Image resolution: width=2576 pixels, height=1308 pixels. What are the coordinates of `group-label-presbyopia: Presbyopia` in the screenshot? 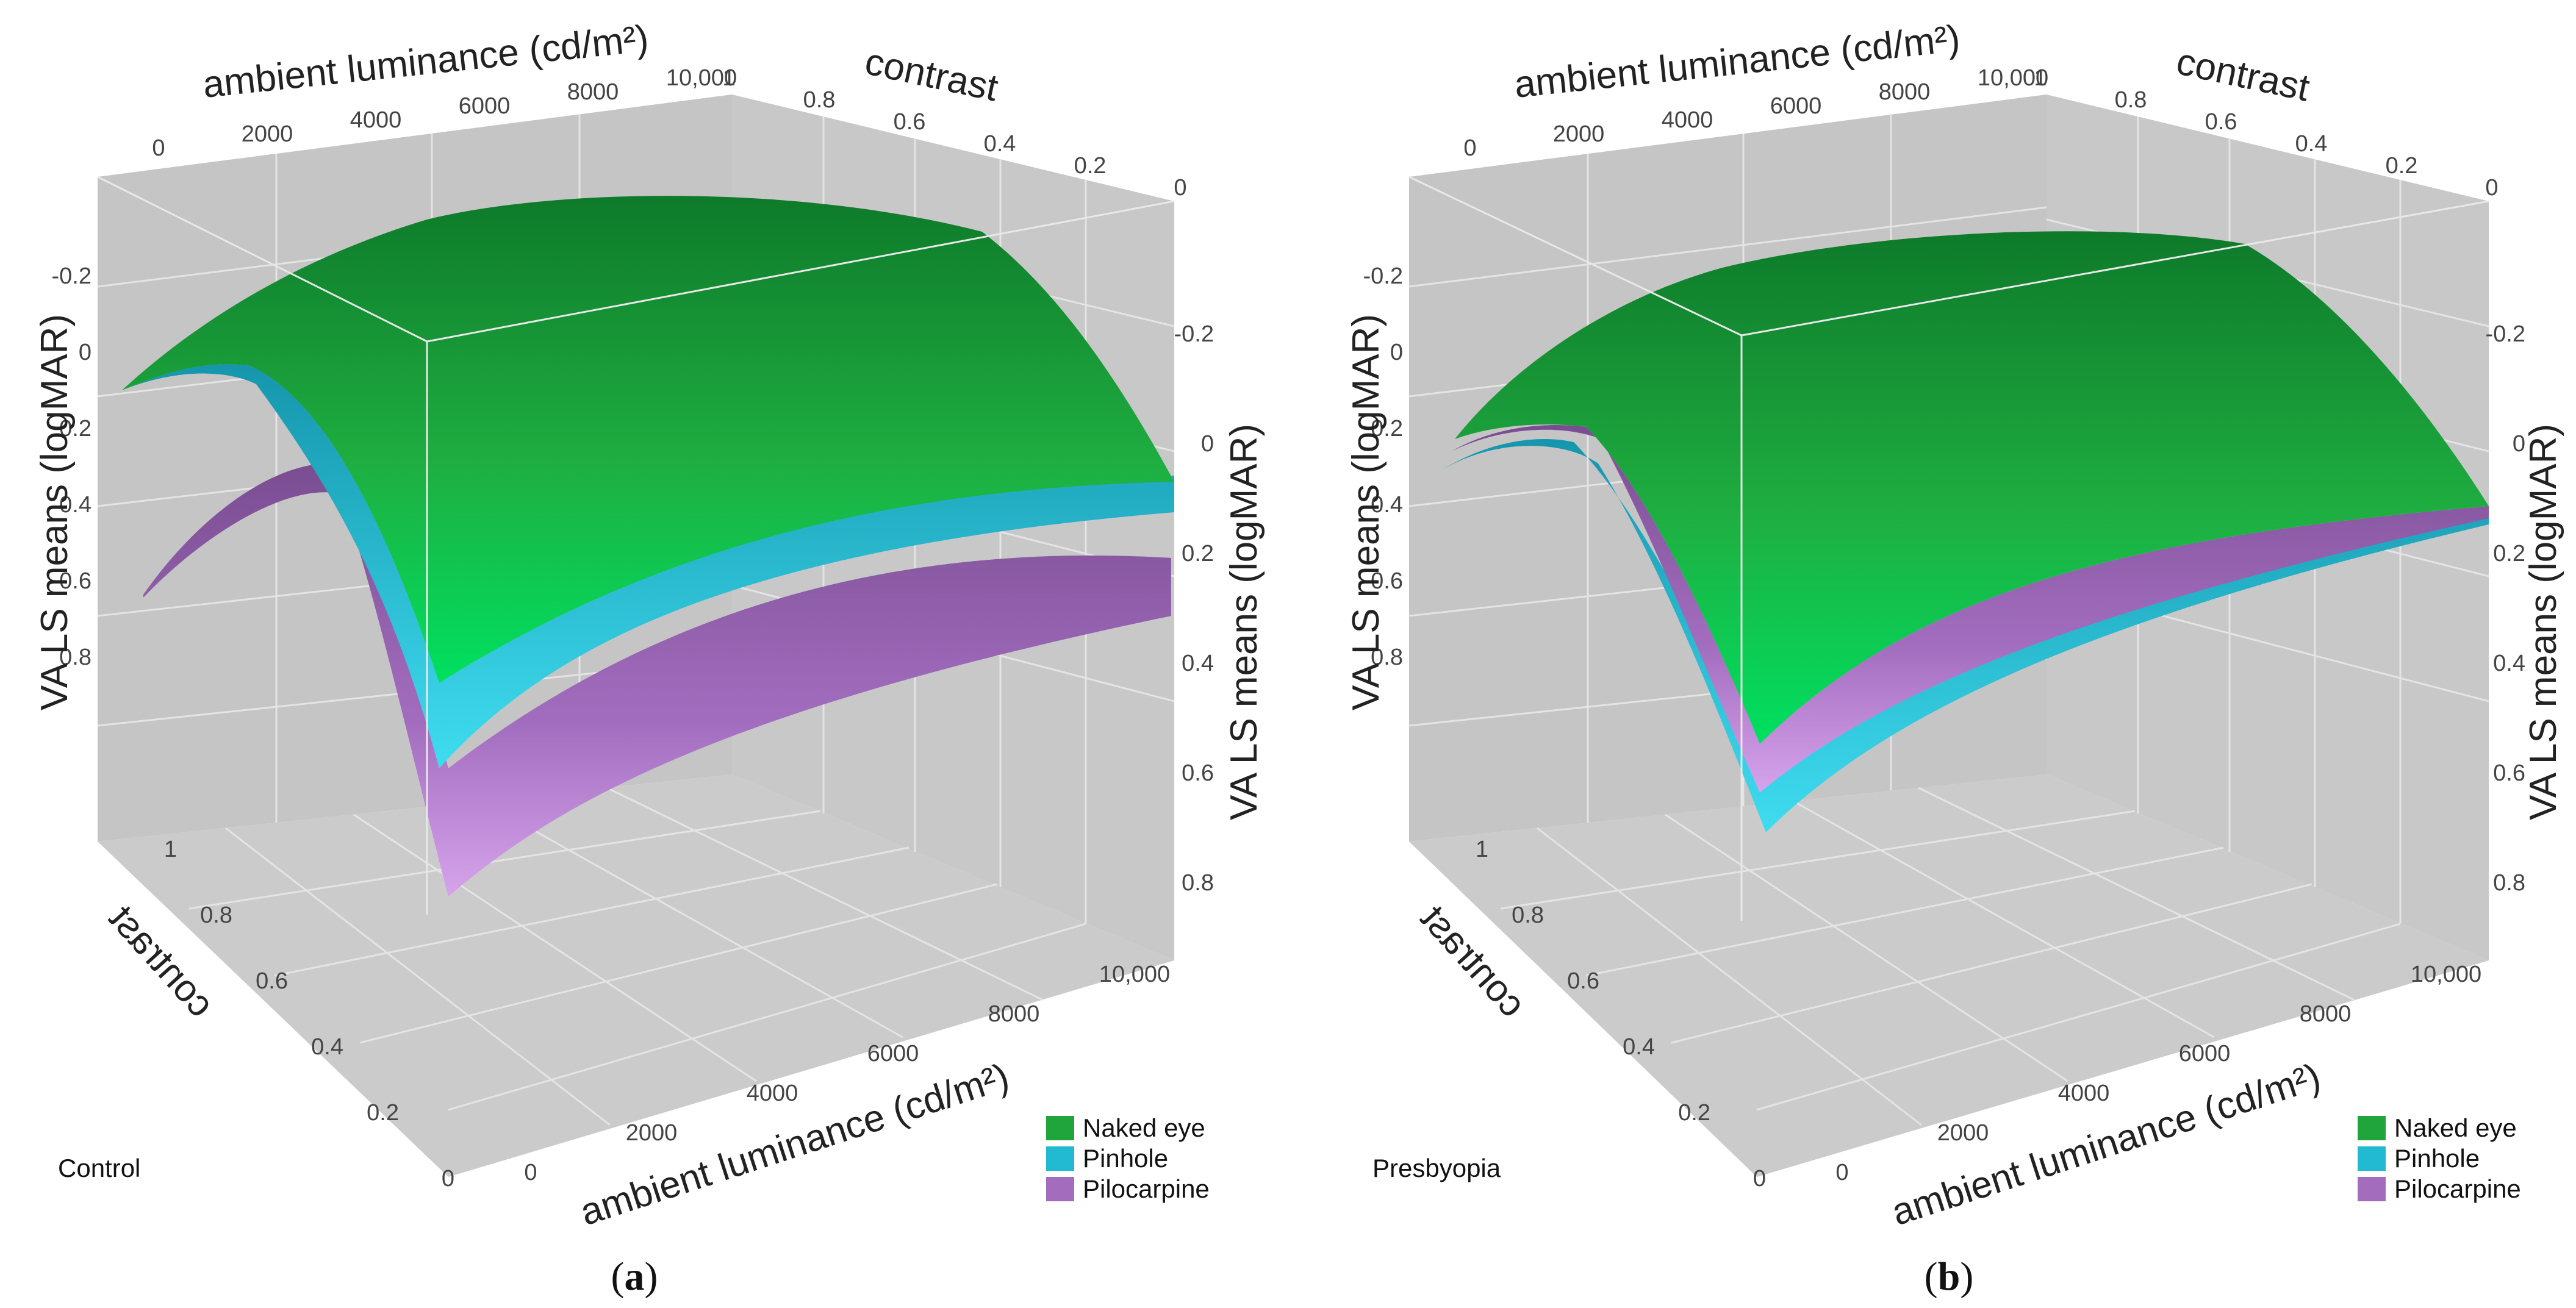 It's located at (1436, 1168).